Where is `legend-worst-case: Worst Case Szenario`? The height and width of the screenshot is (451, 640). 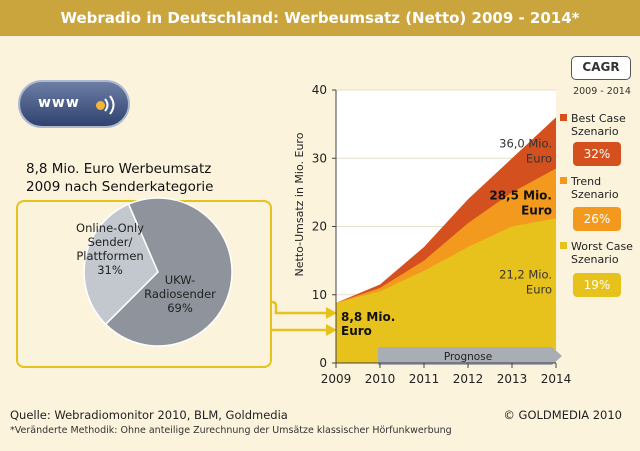
legend-worst-case: Worst Case Szenario is located at coordinates (596, 253).